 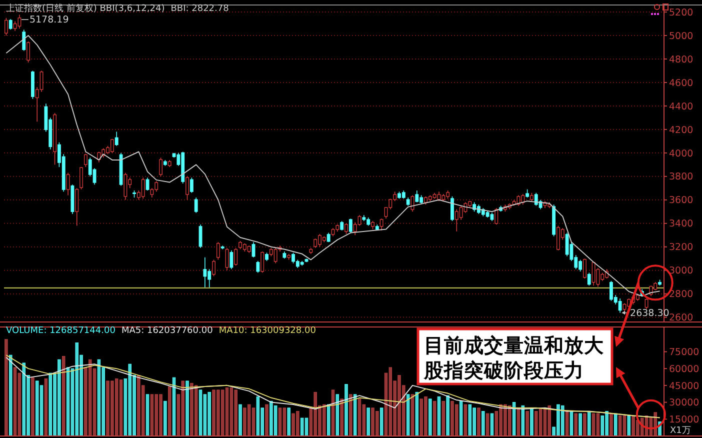 I want to click on y-tick-label: 3200, so click(x=681, y=248).